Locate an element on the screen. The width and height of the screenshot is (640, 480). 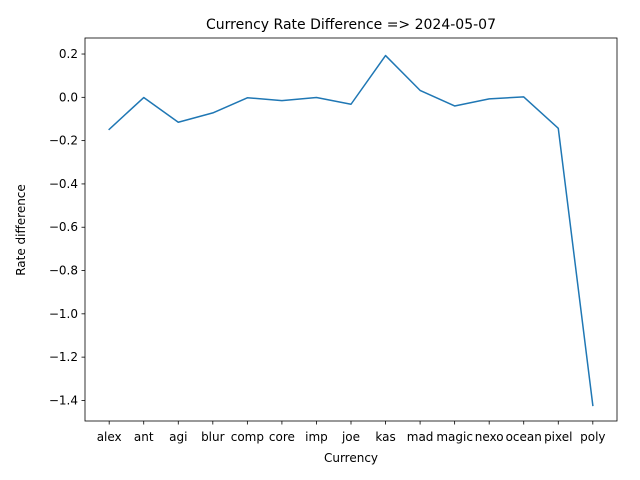
y-axis: 0.2 0.0 −0.2 −0.4 −0.6 −0.8 −1.0 −1.2 −1.4 is located at coordinates (67, 227).